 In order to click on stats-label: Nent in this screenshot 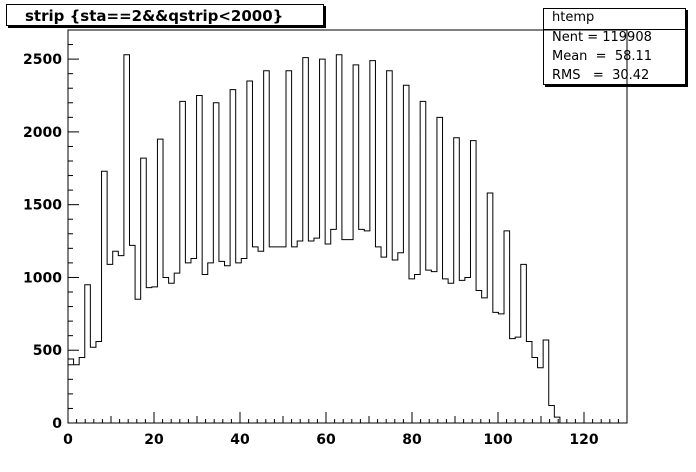, I will do `click(568, 37)`.